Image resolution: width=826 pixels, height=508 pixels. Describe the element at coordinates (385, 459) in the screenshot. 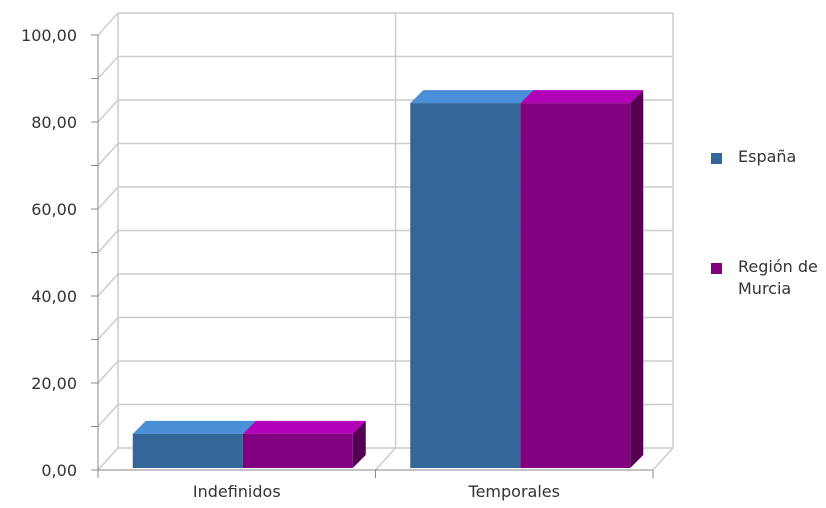

I see `floor-divider` at that location.